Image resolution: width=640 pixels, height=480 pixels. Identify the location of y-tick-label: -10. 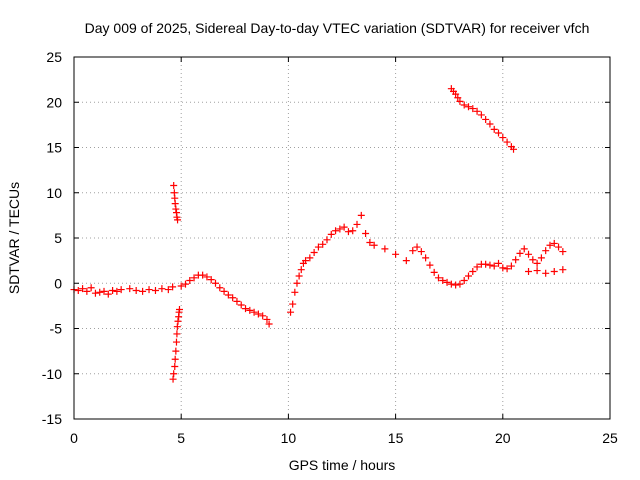
(52, 374).